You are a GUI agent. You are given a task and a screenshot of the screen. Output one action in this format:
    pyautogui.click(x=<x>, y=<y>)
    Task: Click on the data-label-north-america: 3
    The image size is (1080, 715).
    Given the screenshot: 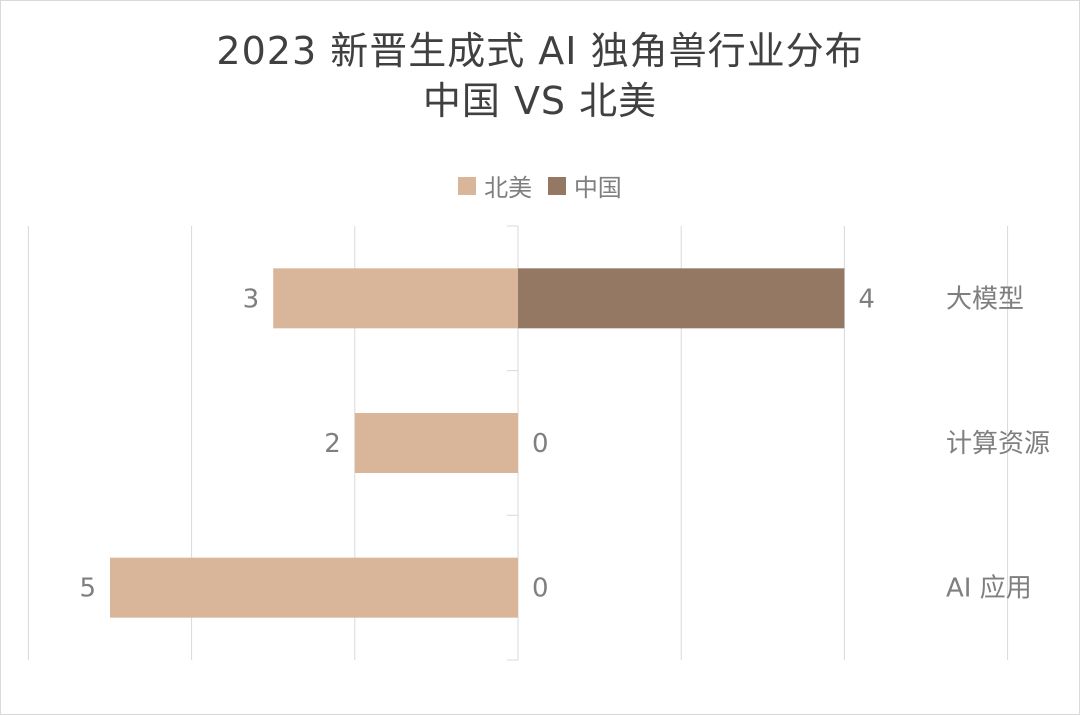 What is the action you would take?
    pyautogui.click(x=251, y=299)
    